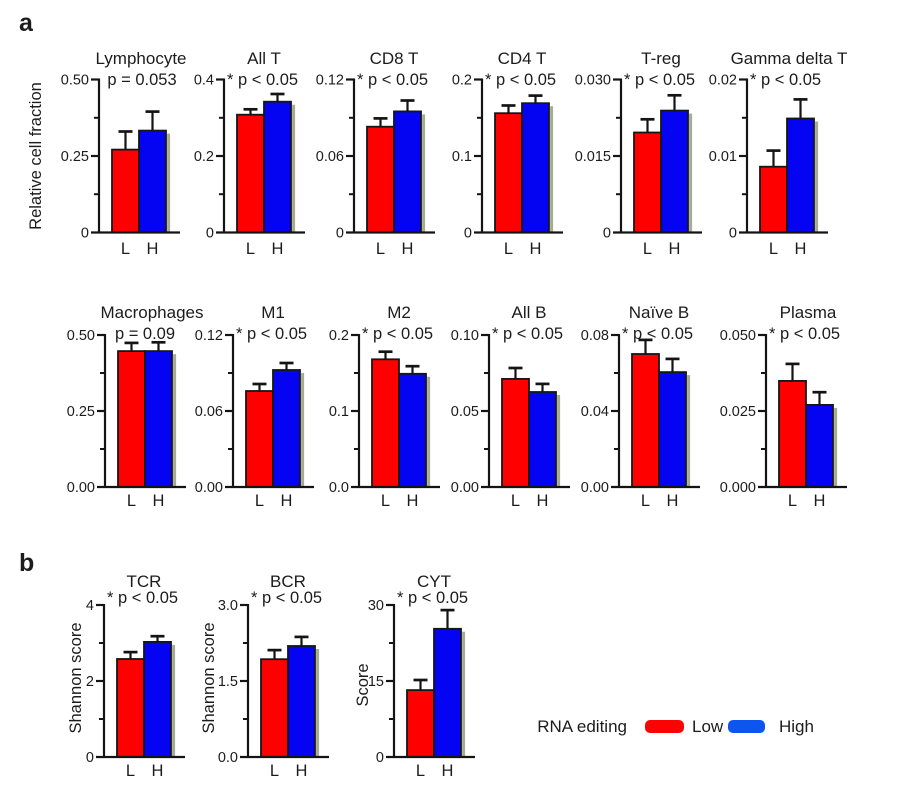 Image resolution: width=903 pixels, height=789 pixels. What do you see at coordinates (595, 412) in the screenshot?
I see `svg-text: 0.04` at bounding box center [595, 412].